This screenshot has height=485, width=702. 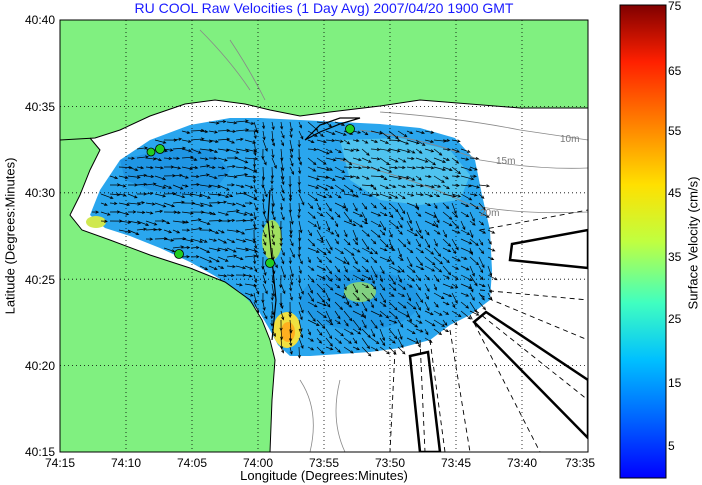 I want to click on radar-stations, so click(x=250, y=196).